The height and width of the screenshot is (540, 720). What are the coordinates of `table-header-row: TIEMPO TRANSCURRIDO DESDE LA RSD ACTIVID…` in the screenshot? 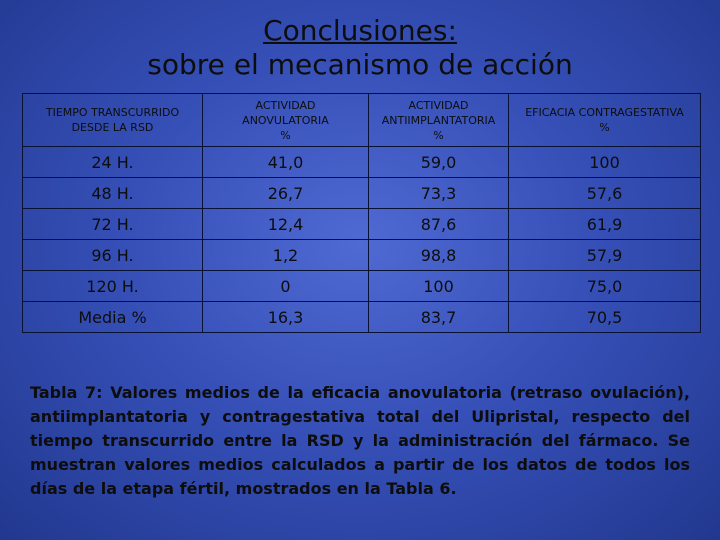 It's located at (361, 120).